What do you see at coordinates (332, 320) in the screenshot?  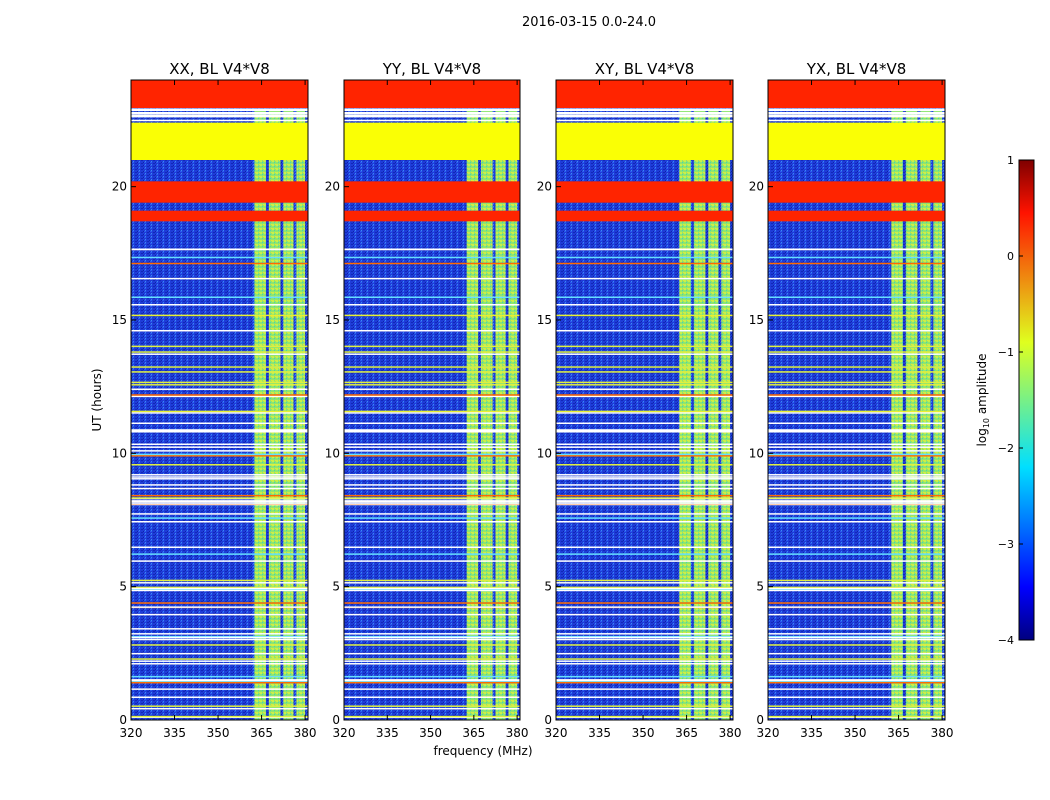 I see `y-tick-label: 15` at bounding box center [332, 320].